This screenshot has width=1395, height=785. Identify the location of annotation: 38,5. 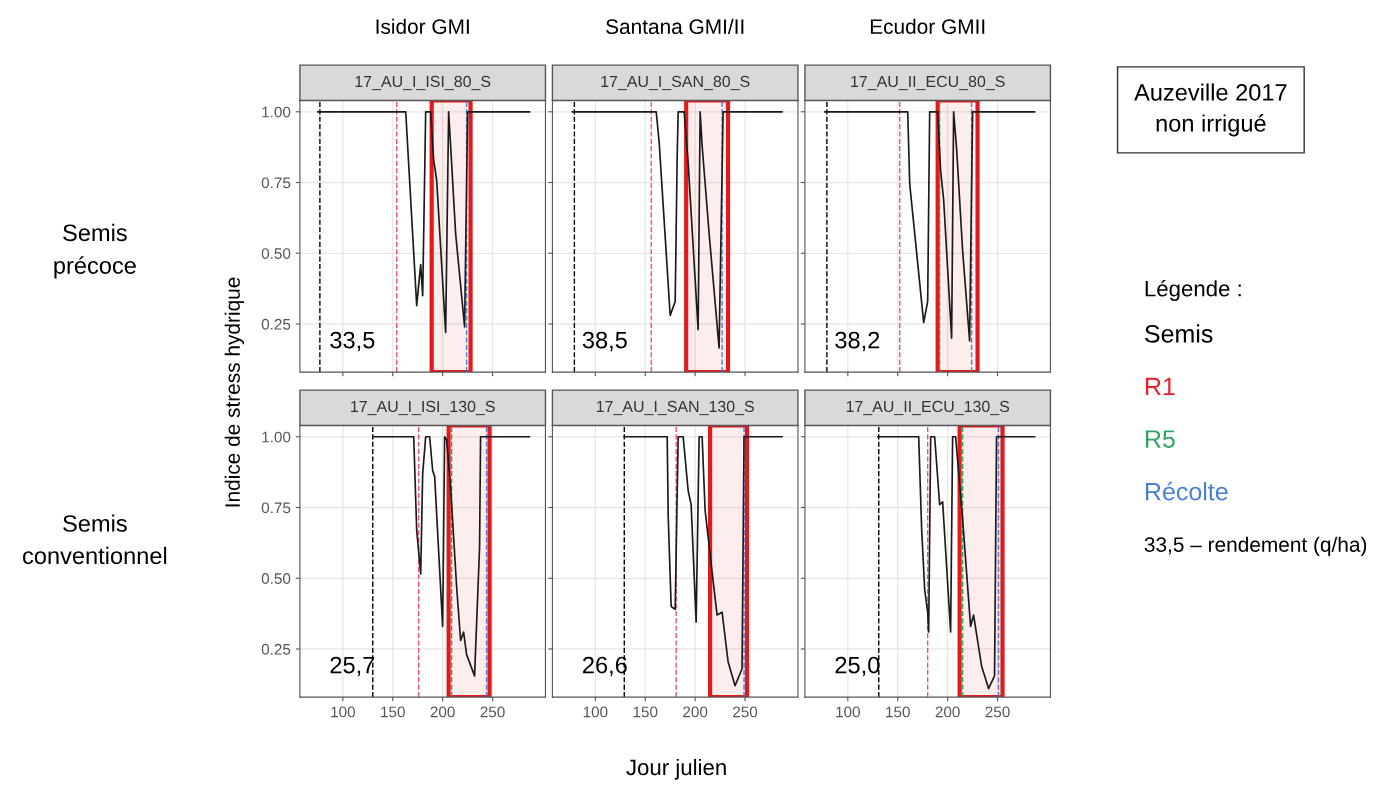
(604, 341).